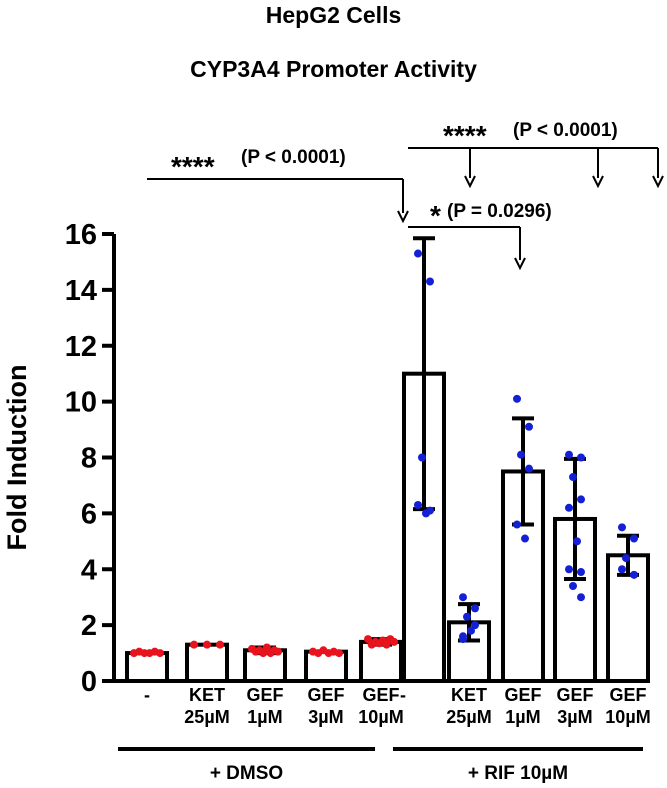 The width and height of the screenshot is (667, 788). I want to click on y-tick-label: 10, so click(81, 403).